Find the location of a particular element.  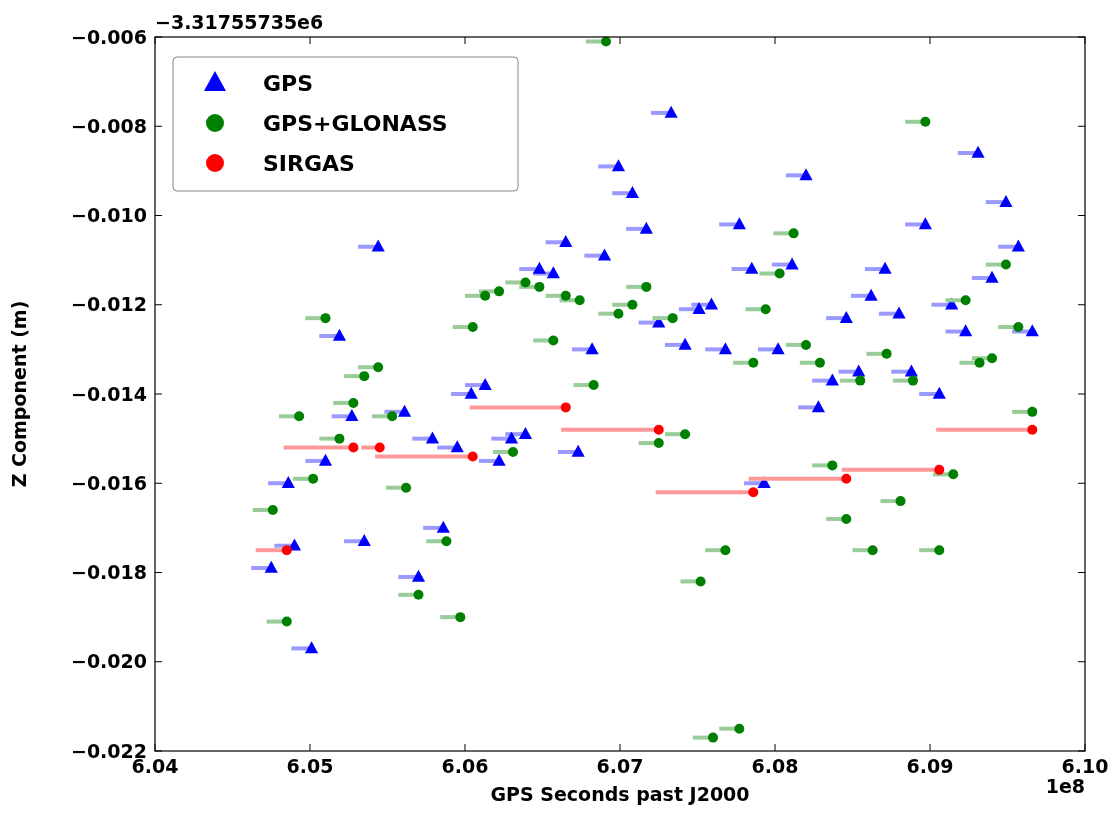

y-tick-label: −0.014 is located at coordinates (108, 393).